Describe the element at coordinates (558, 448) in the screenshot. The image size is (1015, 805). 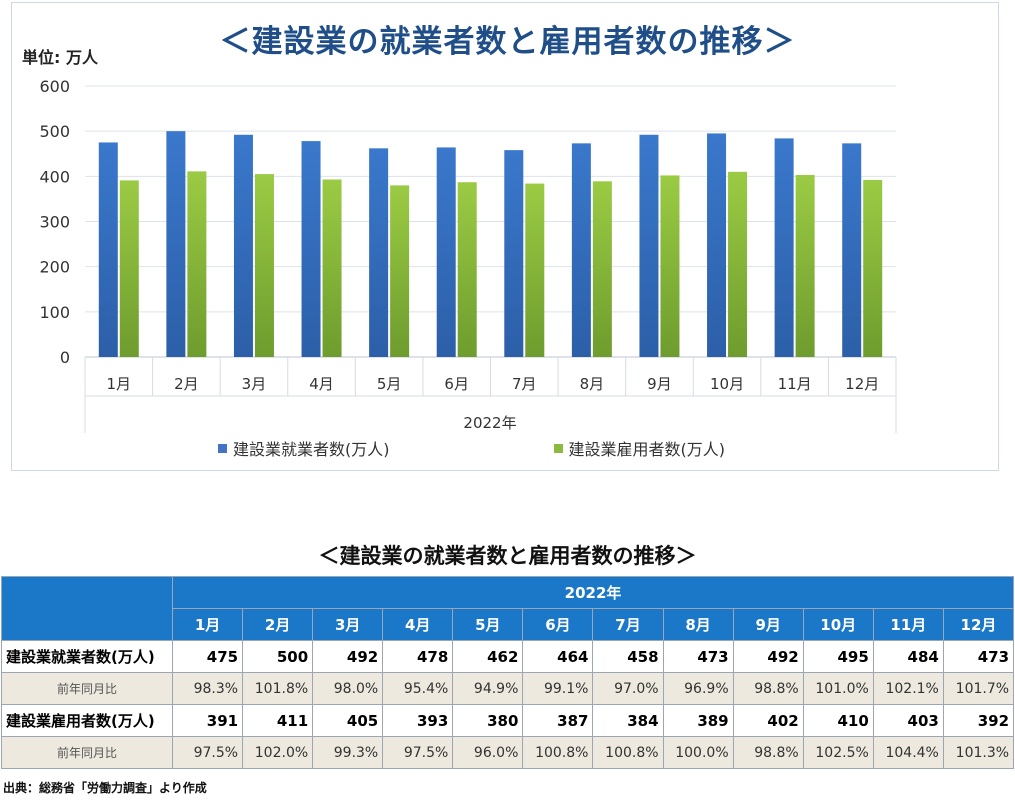
I see `legend-swatch-employees` at that location.